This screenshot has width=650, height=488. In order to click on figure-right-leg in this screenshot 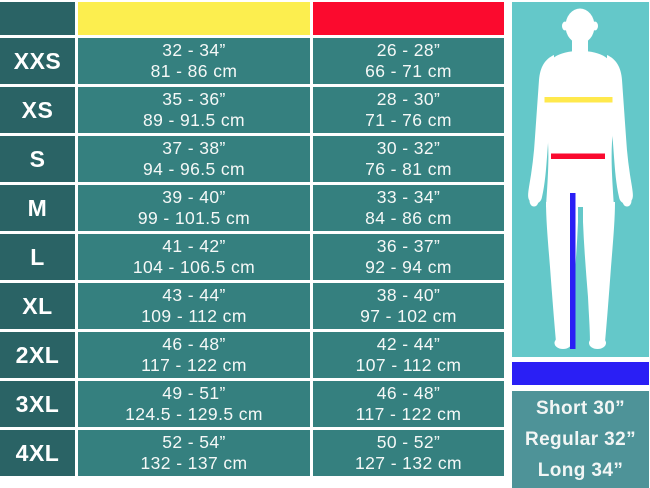, I will do `click(599, 272)`.